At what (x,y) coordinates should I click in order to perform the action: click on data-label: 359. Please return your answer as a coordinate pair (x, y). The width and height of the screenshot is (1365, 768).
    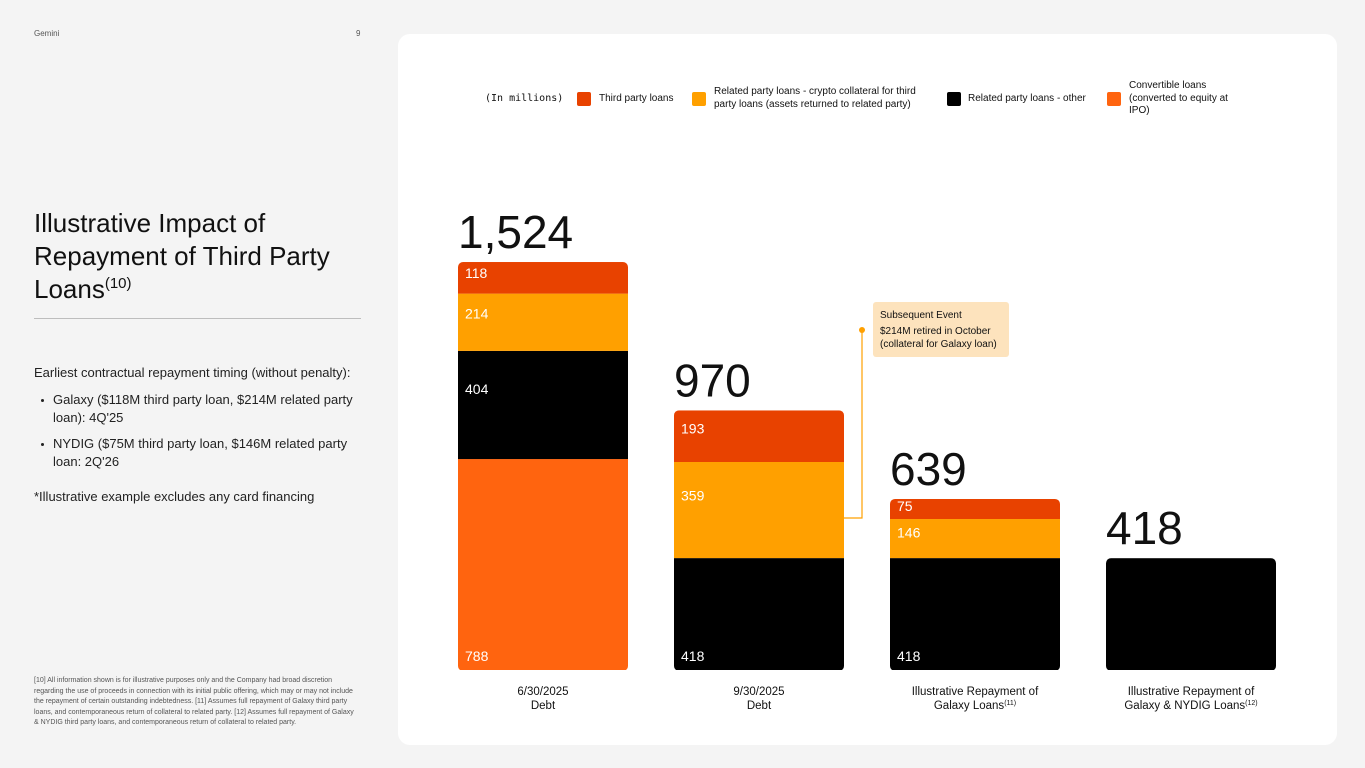
    Looking at the image, I should click on (693, 496).